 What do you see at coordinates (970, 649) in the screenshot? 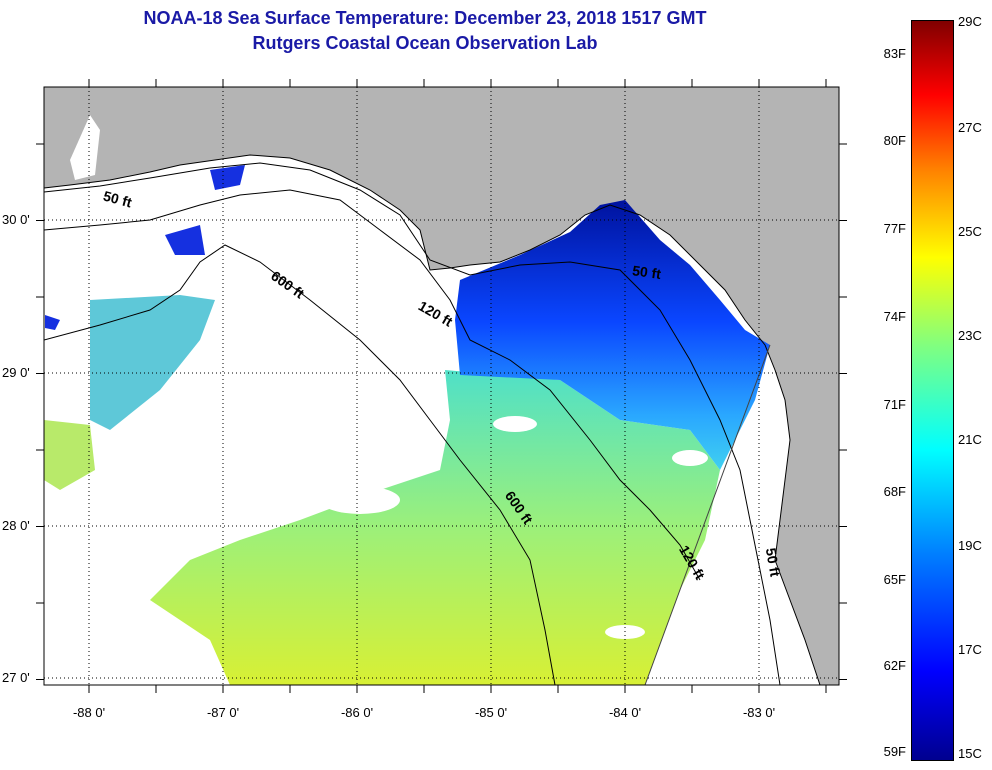
I see `celsius-label: 17C` at bounding box center [970, 649].